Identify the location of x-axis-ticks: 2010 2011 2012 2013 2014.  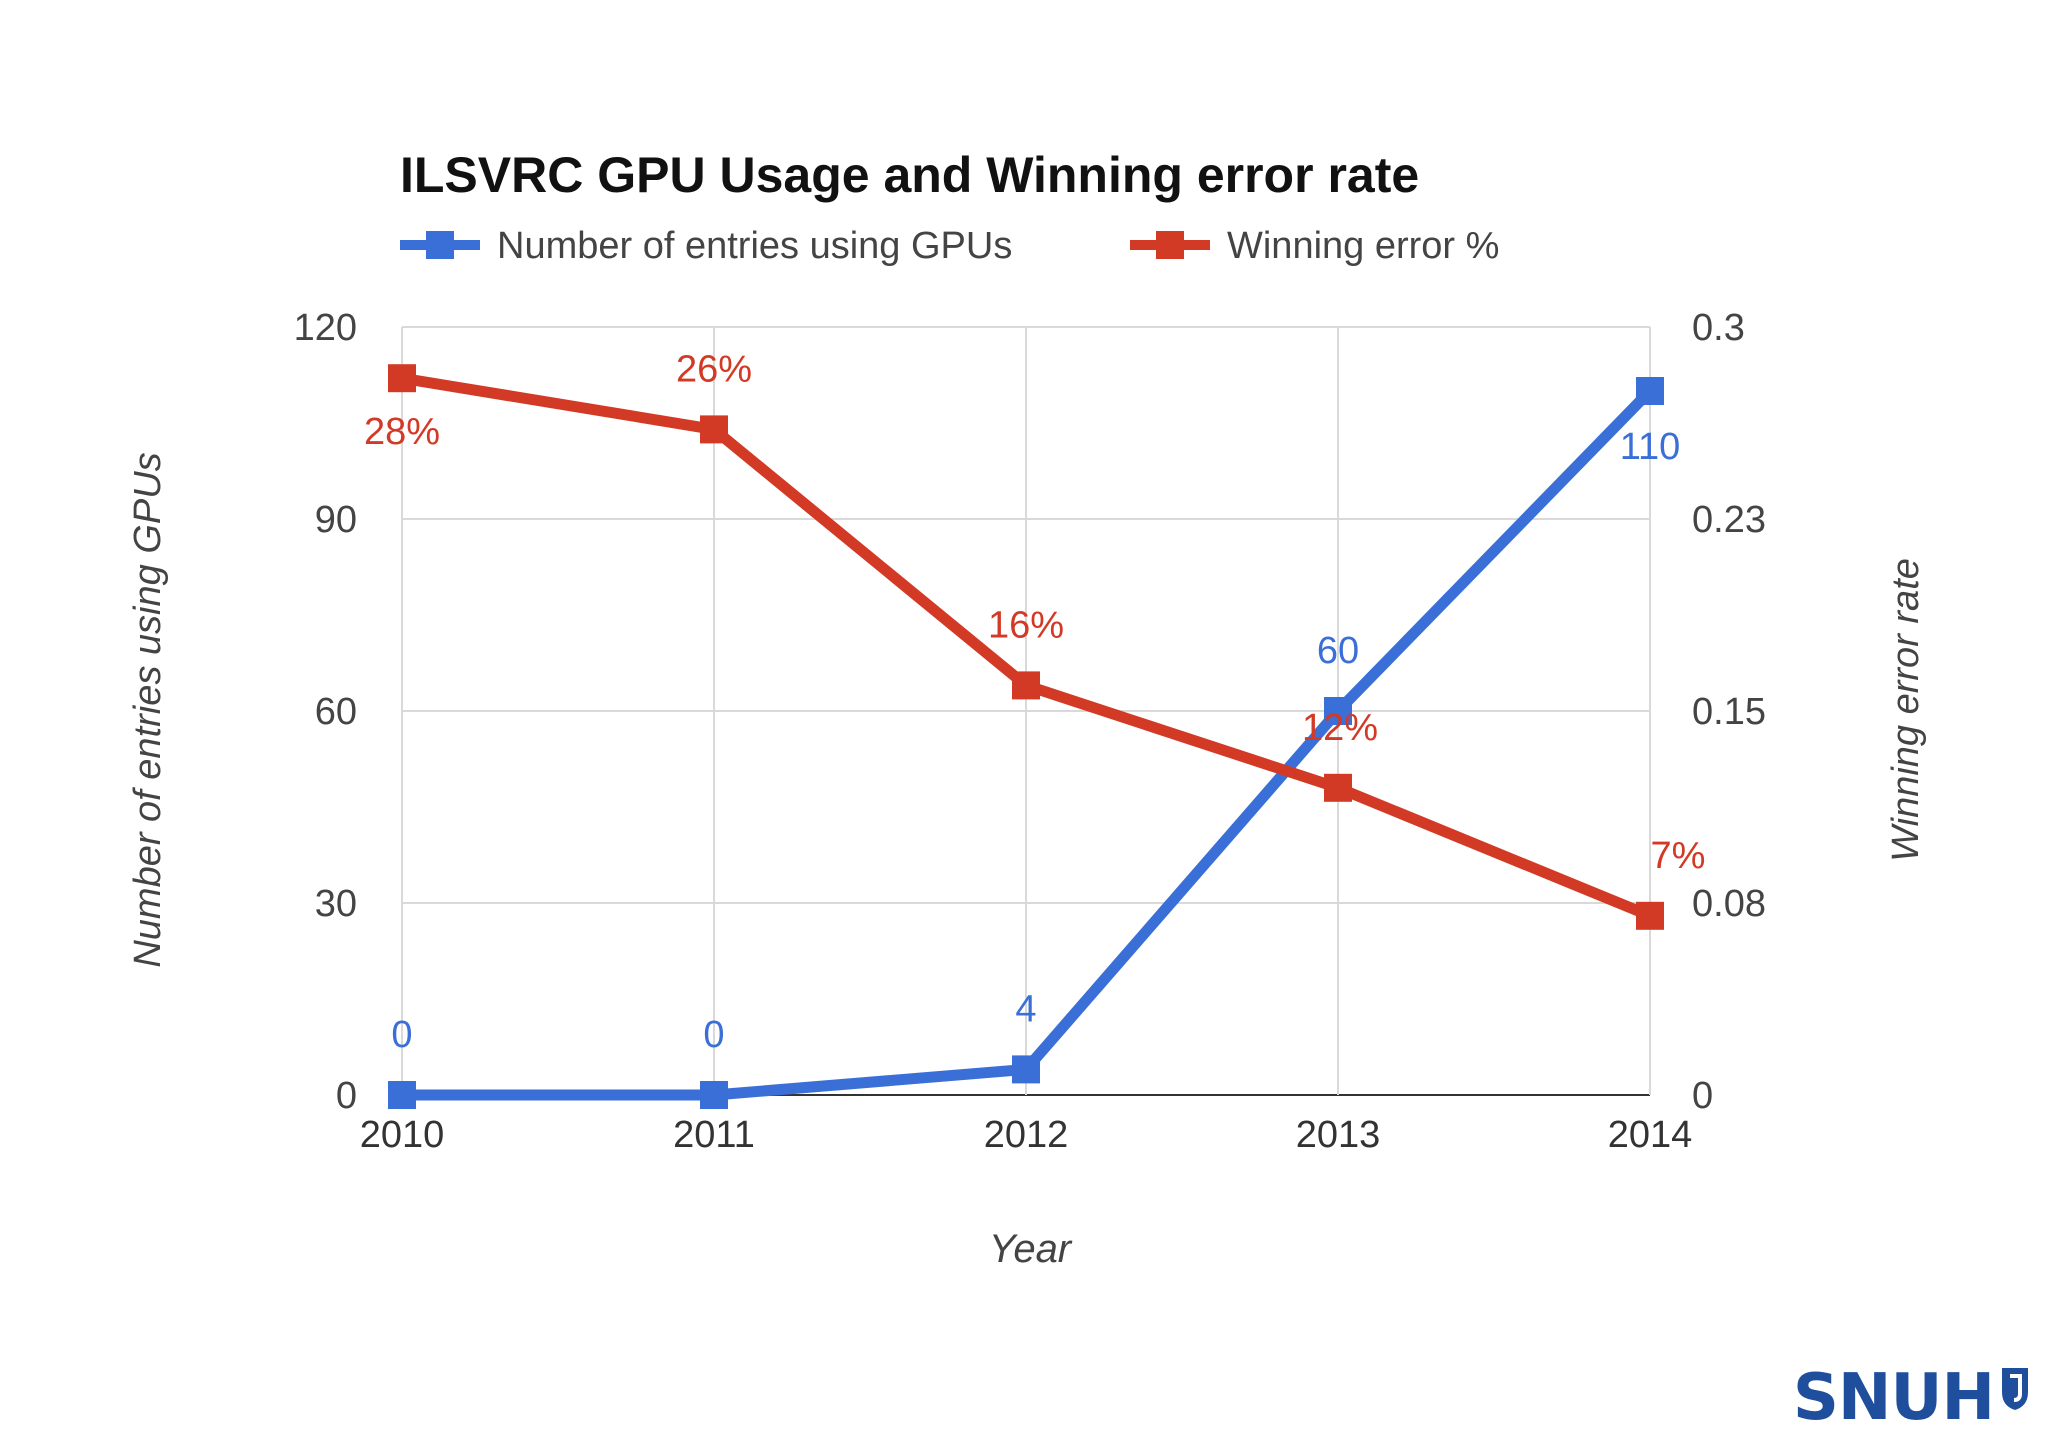
(1026, 1135).